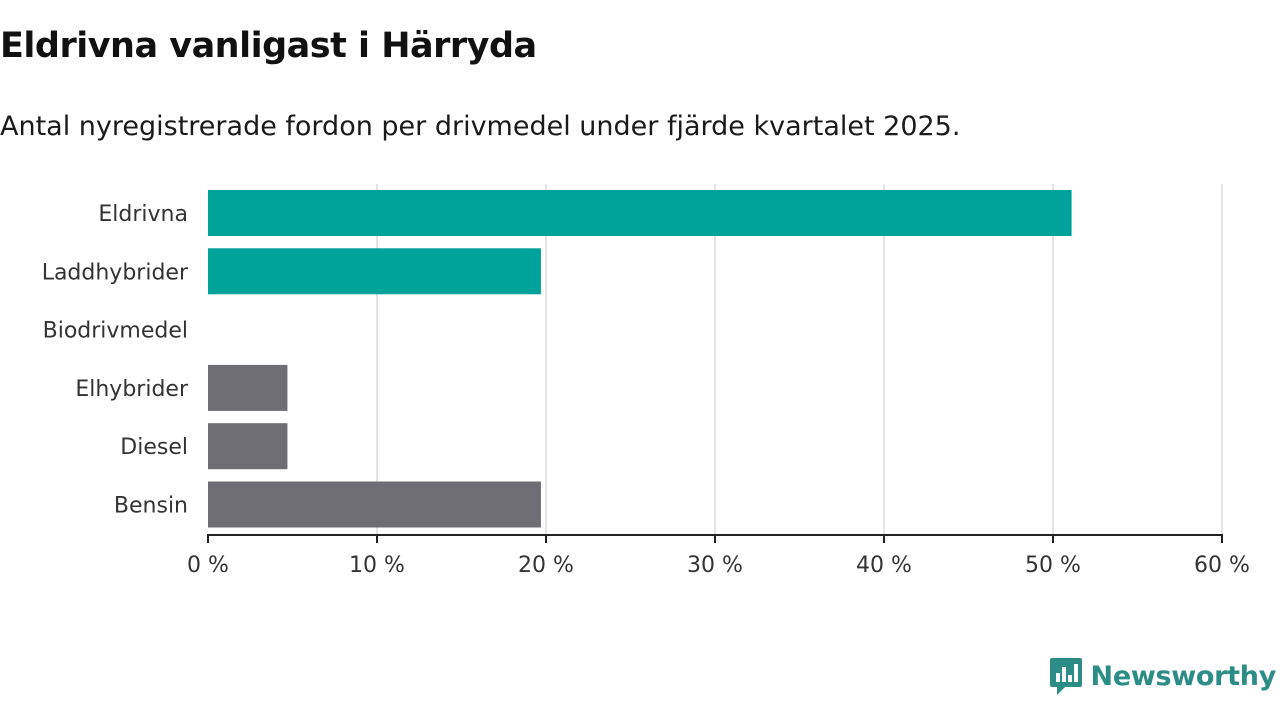  Describe the element at coordinates (715, 538) in the screenshot. I see `axis-layer` at that location.